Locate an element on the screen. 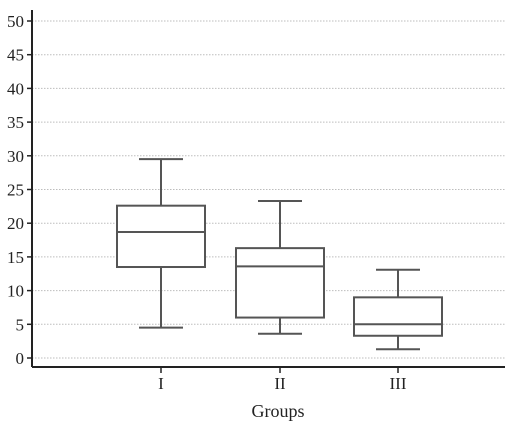 Image resolution: width=512 pixels, height=425 pixels. y-tick-label: 10 is located at coordinates (15, 291).